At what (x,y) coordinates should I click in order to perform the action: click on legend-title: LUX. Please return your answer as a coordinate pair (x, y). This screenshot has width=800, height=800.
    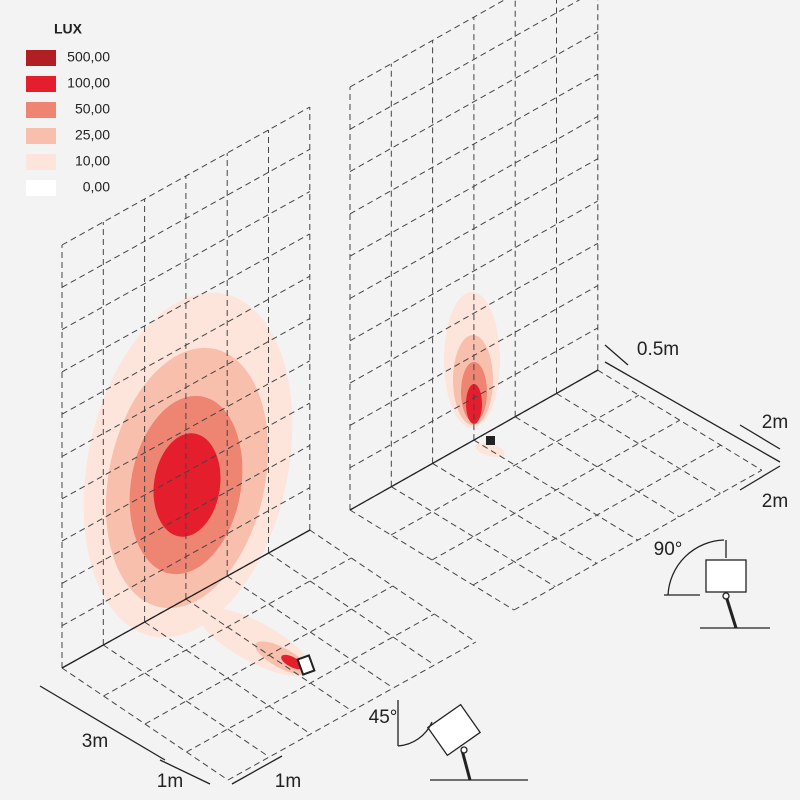
    Looking at the image, I should click on (68, 29).